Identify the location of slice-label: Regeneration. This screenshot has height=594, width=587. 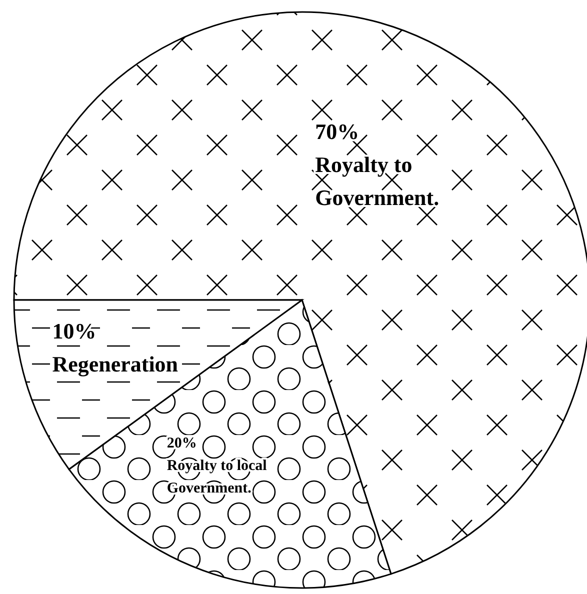
(115, 364).